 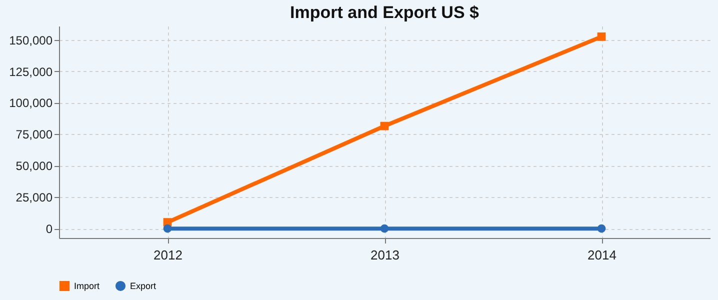 What do you see at coordinates (31, 103) in the screenshot?
I see `y-tick-label: 100,000` at bounding box center [31, 103].